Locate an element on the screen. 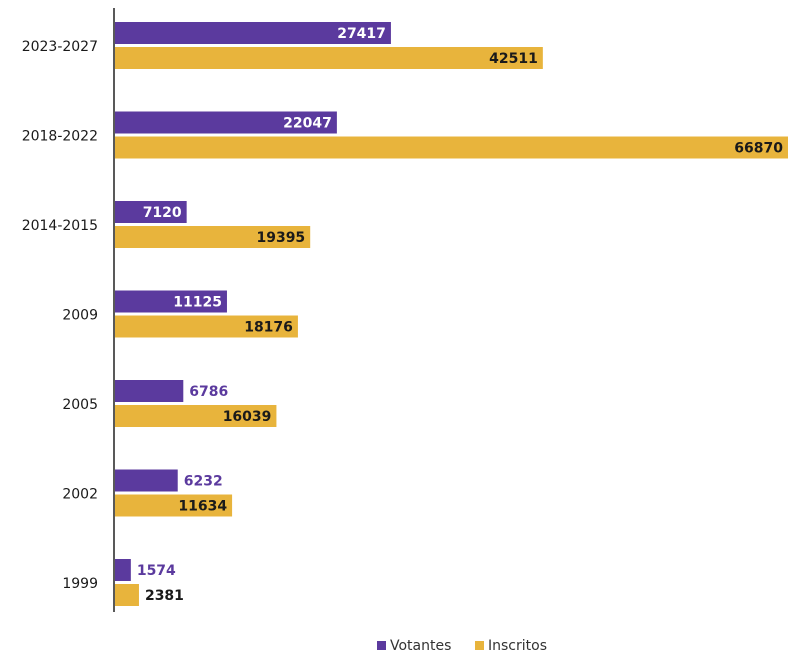  value-label-inscritos: 42511 is located at coordinates (513, 59).